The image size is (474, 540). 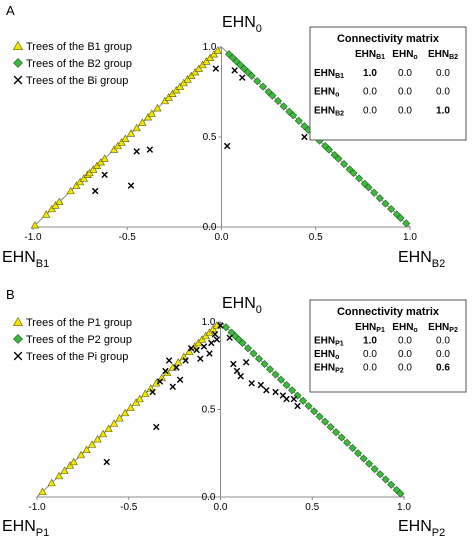 I want to click on matrix-row-header: EHNB2, so click(x=329, y=111).